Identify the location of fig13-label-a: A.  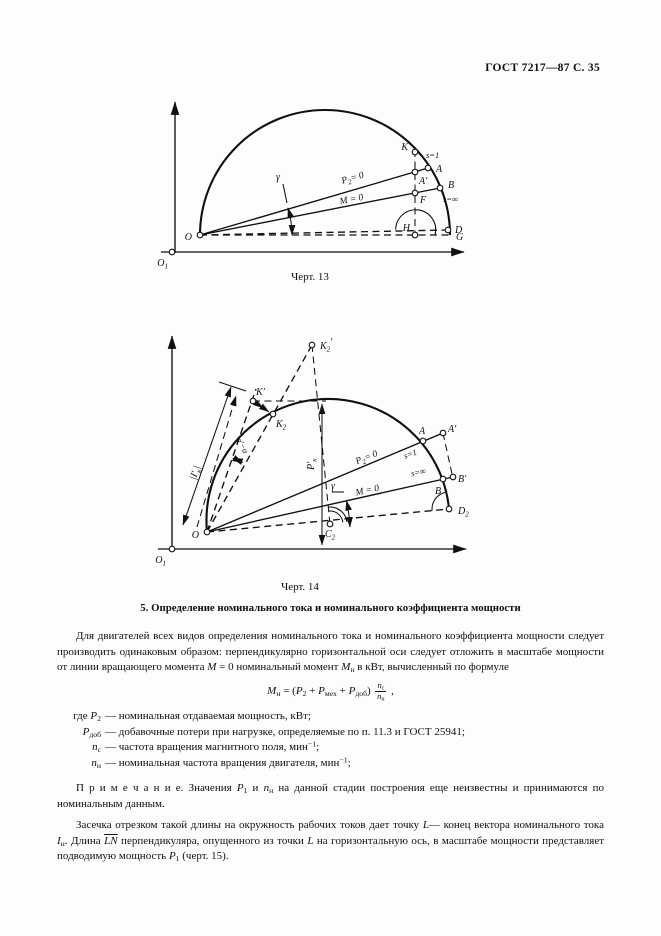
(439, 169).